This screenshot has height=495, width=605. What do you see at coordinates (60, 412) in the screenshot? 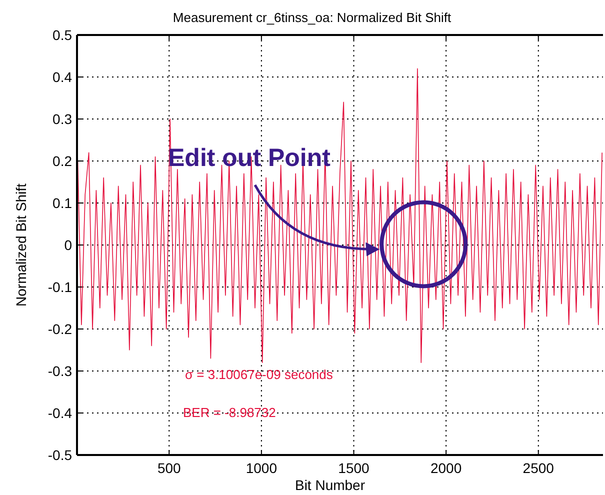
I see `y-tick-label: -0.4` at bounding box center [60, 412].